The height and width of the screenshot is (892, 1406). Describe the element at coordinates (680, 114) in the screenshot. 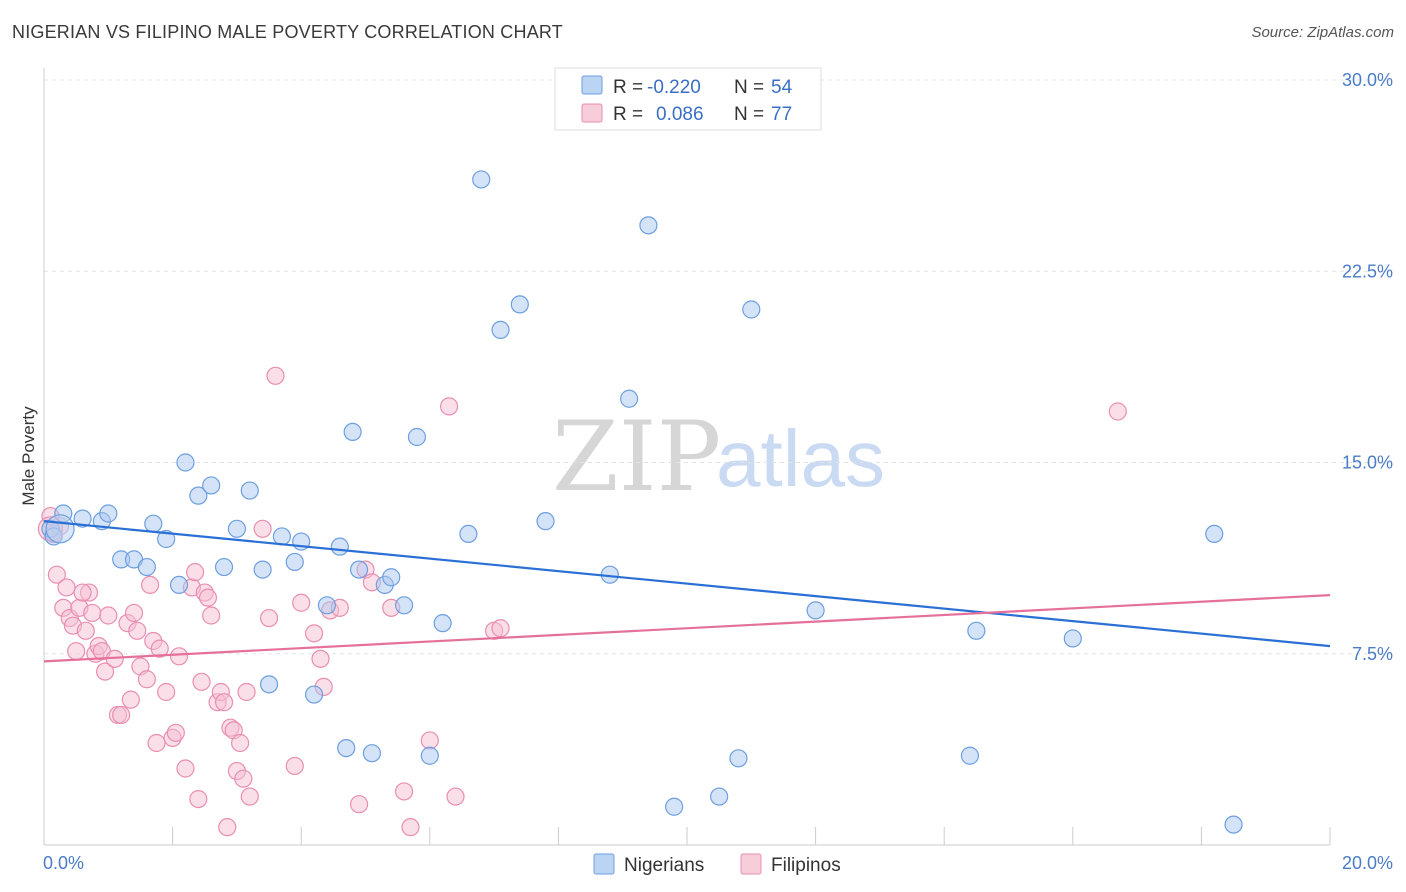

I see `legend-r-value: 0.086` at that location.